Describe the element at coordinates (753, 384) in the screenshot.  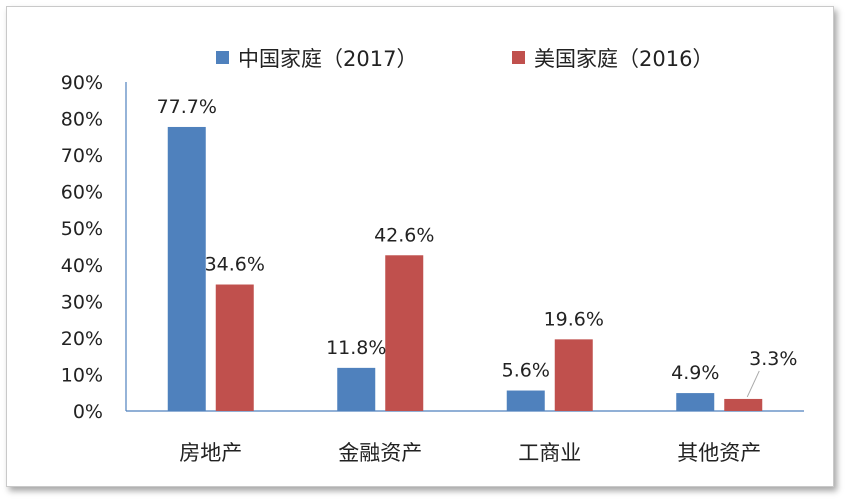
I see `leader-line` at that location.